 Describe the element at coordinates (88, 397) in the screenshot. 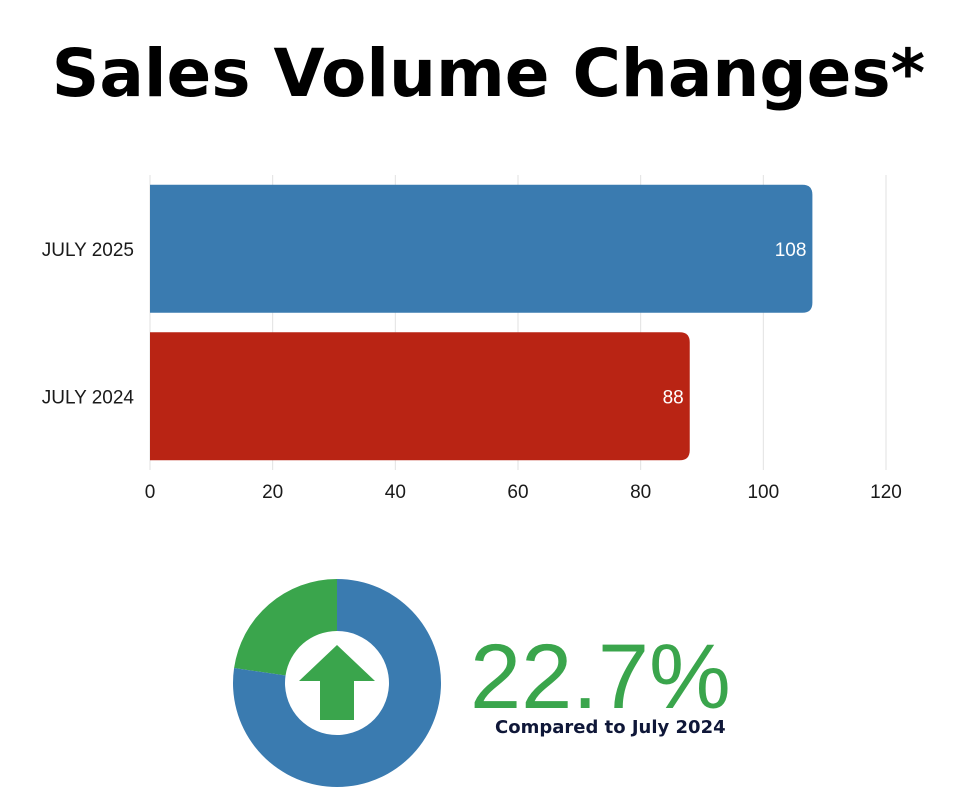

I see `category-label: JULY 2024` at that location.